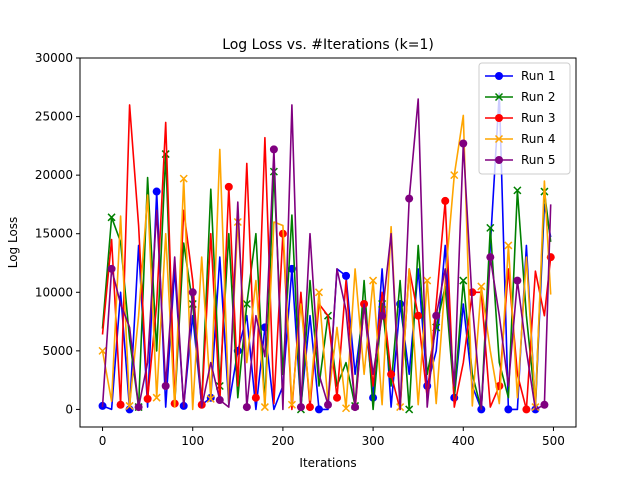 Image resolution: width=640 pixels, height=480 pixels. I want to click on x-tick-label: 200, so click(282, 441).